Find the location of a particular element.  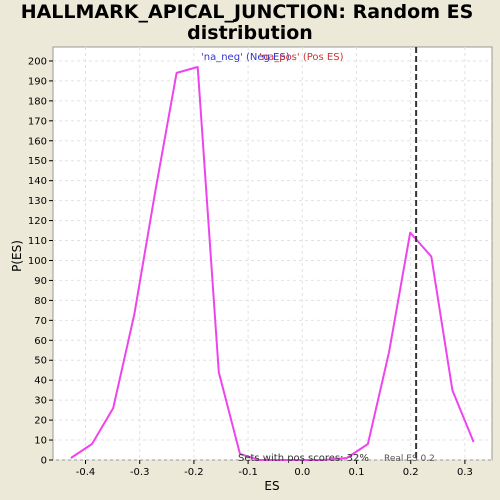

x-tick-label: -0.4 is located at coordinates (86, 472).